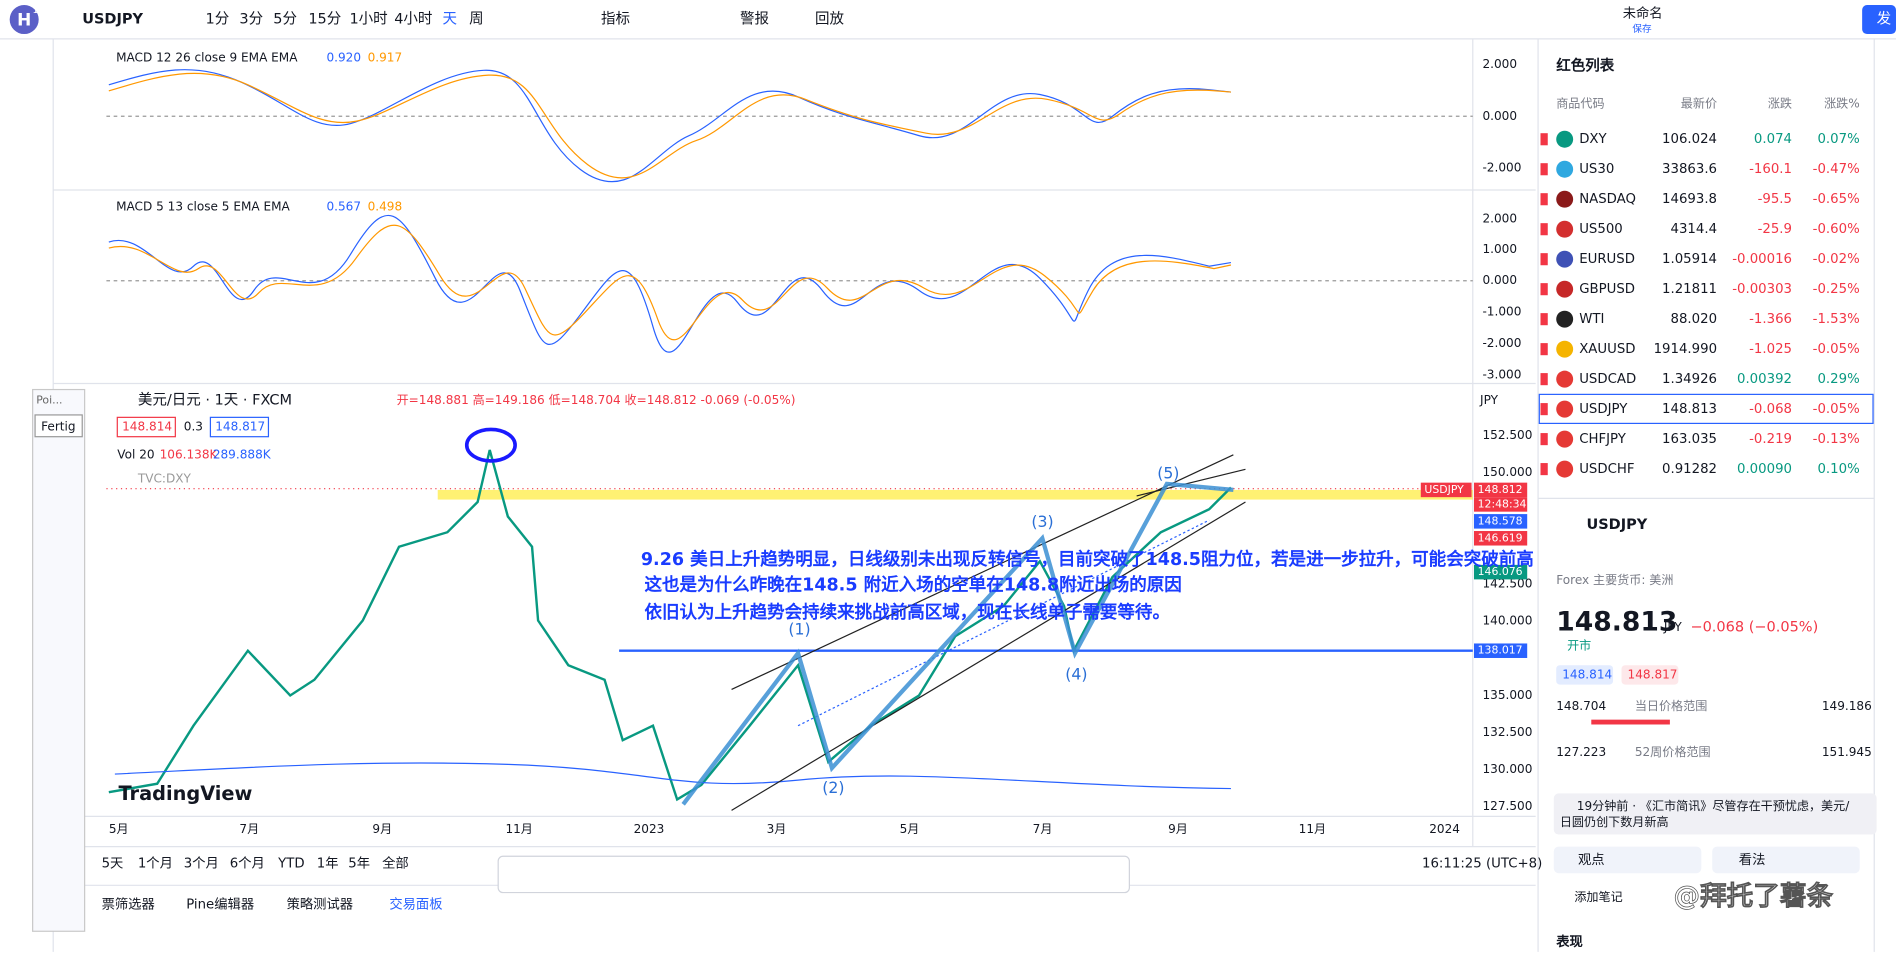 This screenshot has width=1896, height=956. I want to click on bottom-tab: 票筛选器, so click(128, 905).